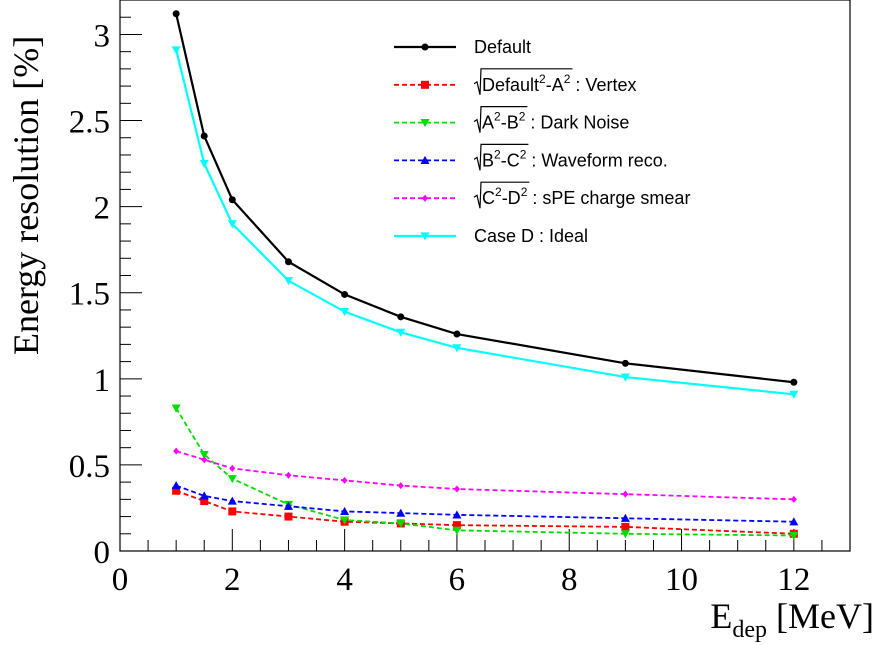  I want to click on y-axis-title: Energy resolution [%], so click(26, 195).